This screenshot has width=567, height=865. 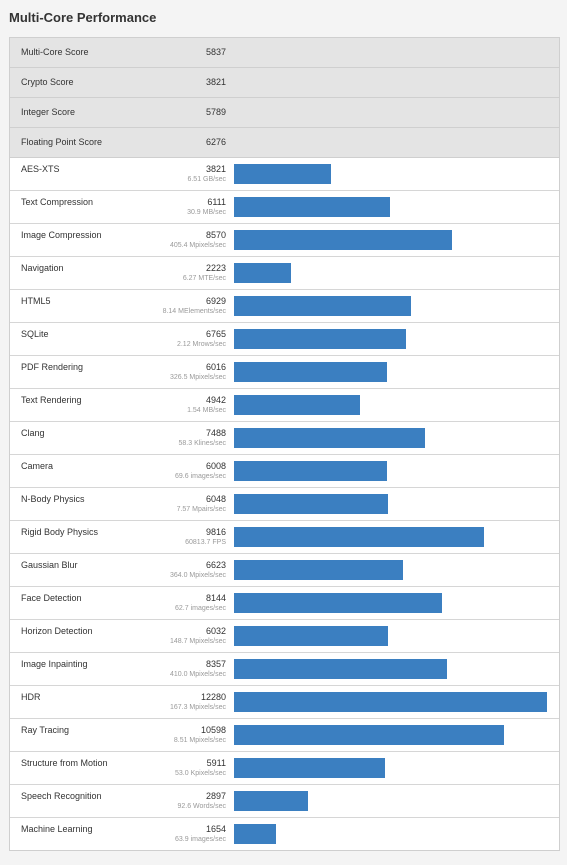 I want to click on summary-row: Integer Score 5789, so click(x=284, y=113).